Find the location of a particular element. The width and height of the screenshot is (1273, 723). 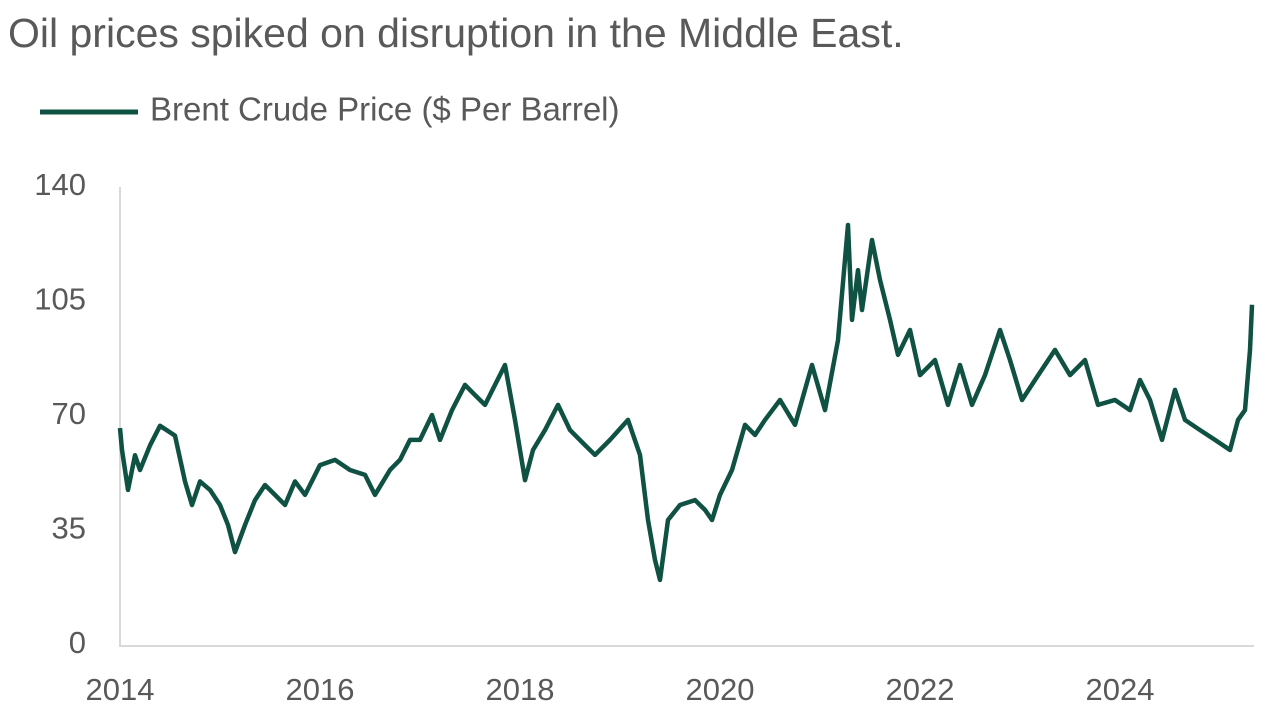

y-tick-label: 70 is located at coordinates (69, 413).